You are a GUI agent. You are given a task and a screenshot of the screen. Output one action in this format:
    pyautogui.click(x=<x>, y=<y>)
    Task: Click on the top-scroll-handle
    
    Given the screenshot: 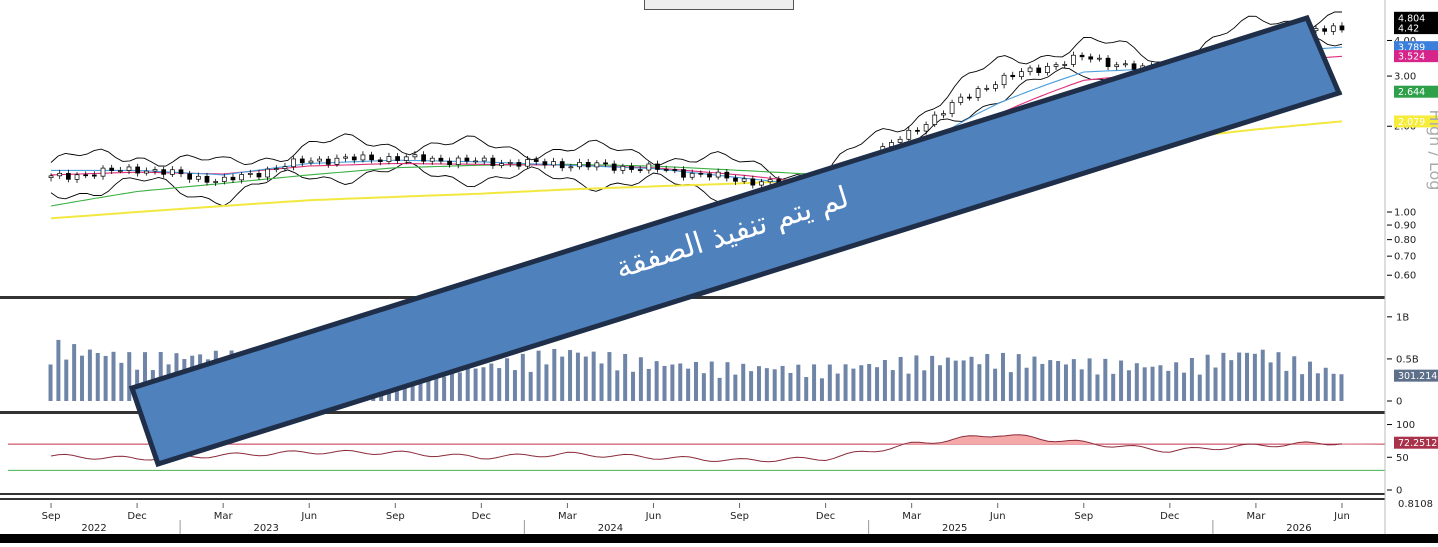 What is the action you would take?
    pyautogui.click(x=719, y=5)
    